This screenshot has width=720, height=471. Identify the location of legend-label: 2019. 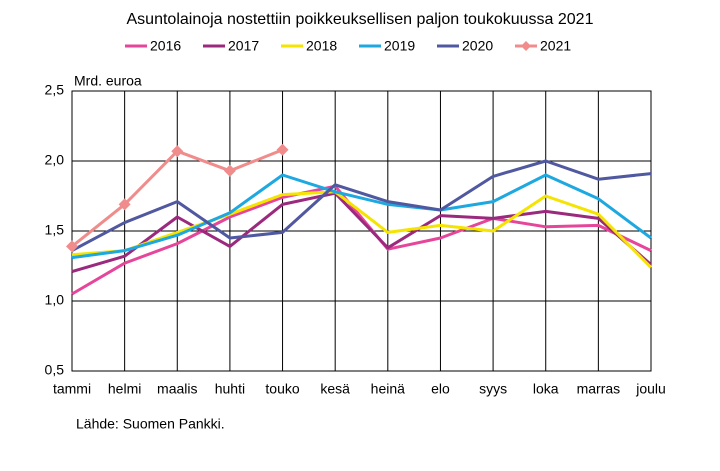
(399, 46).